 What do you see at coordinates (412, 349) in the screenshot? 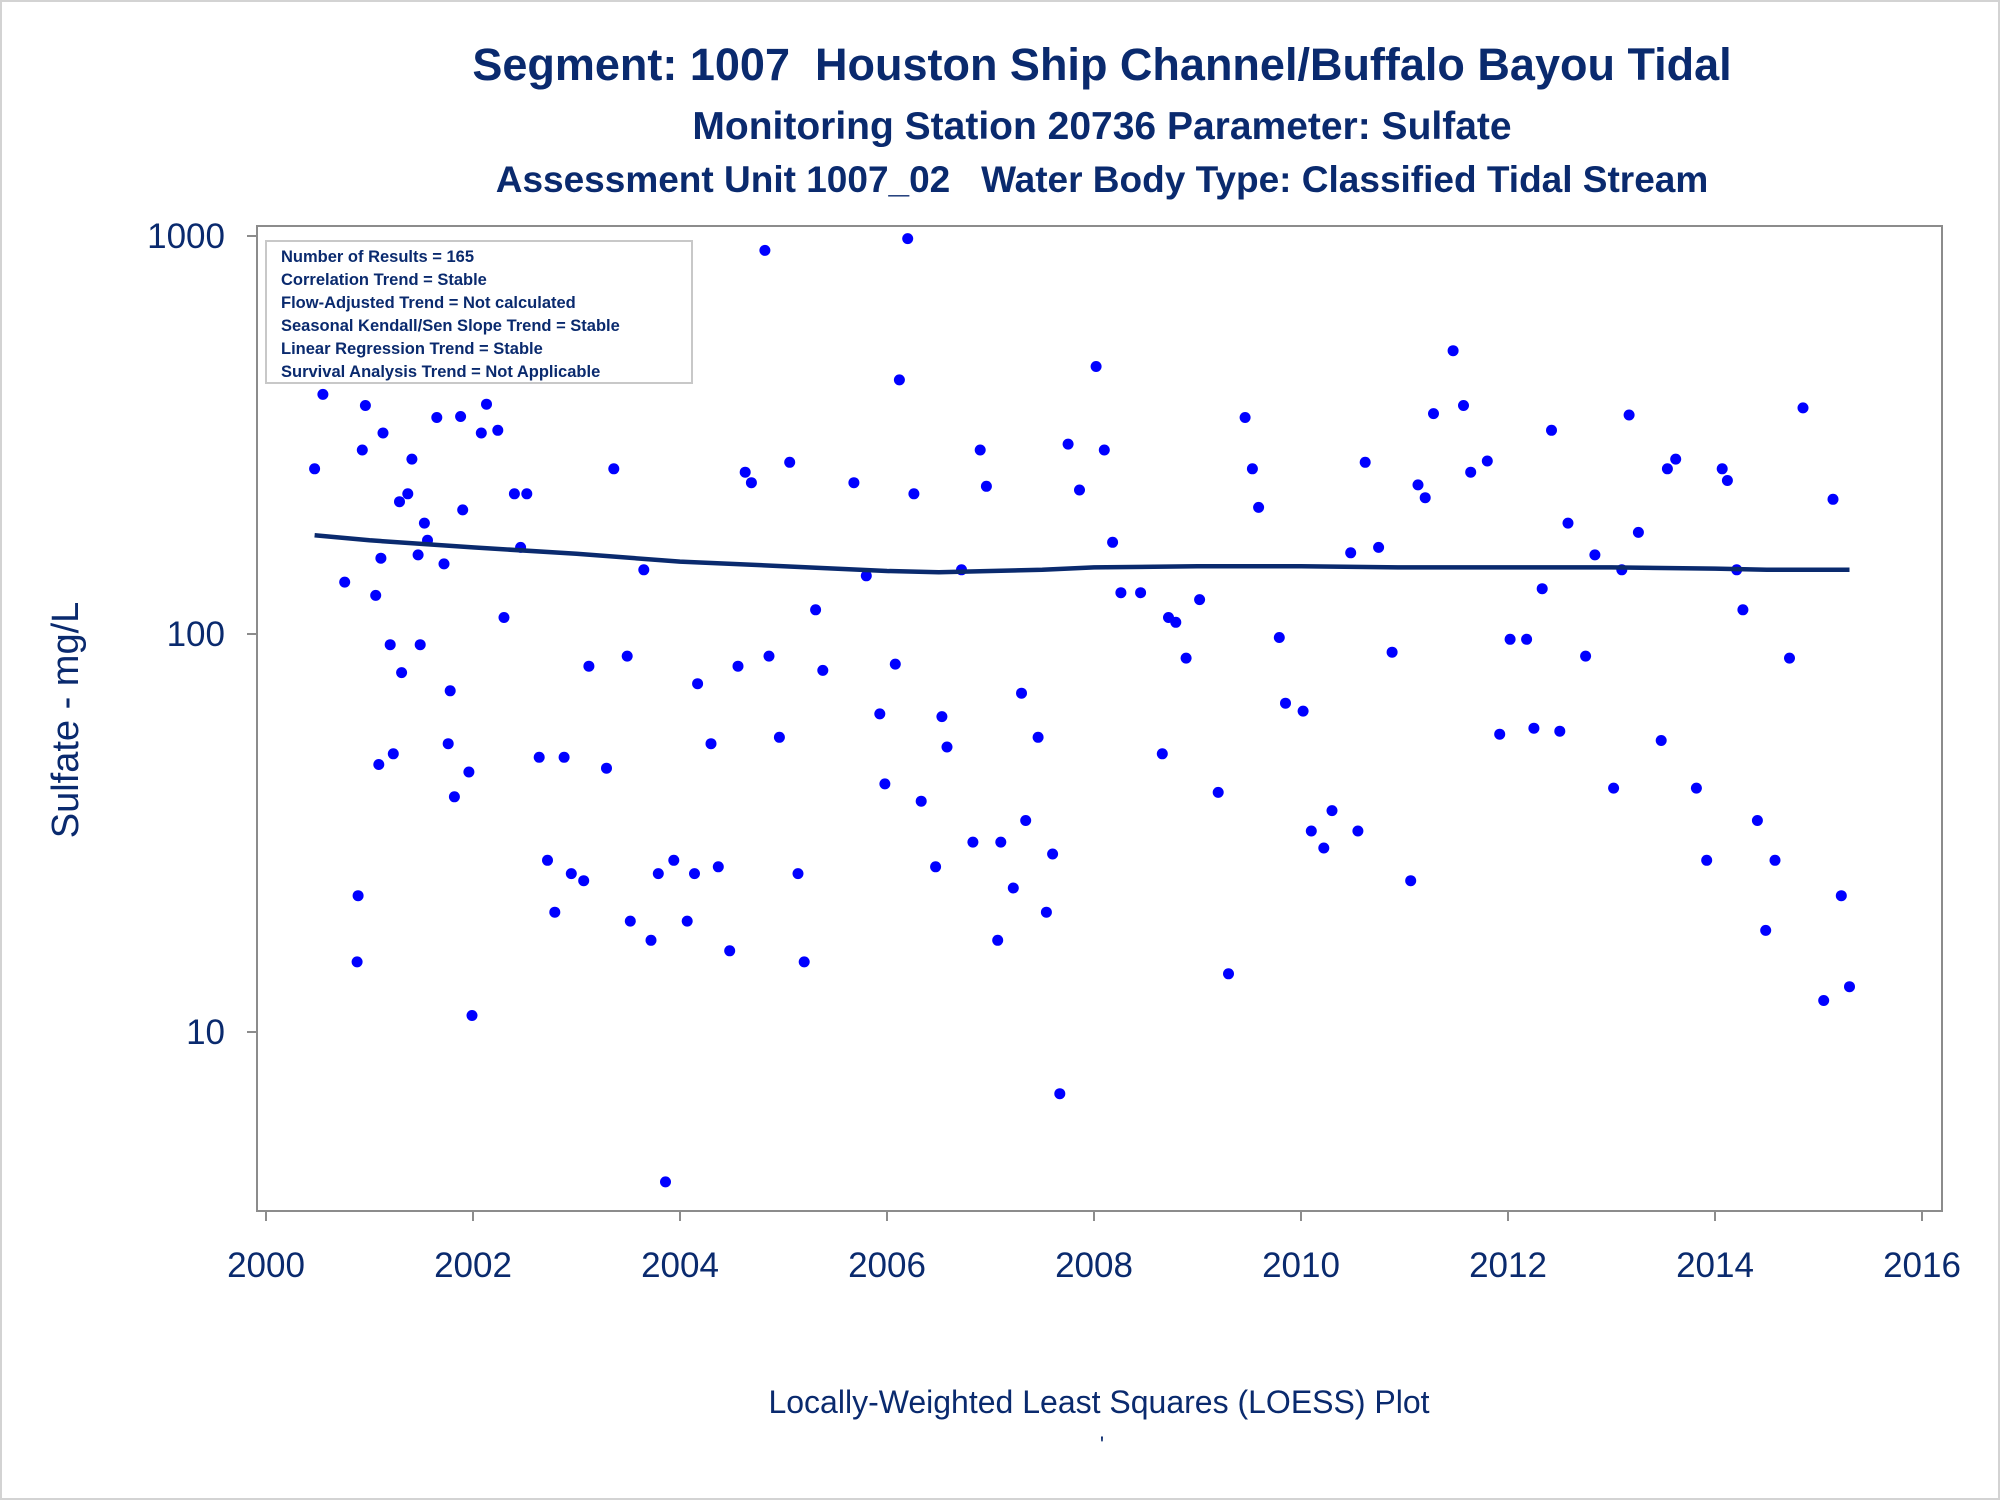
I see `info-line: Linear Regression Trend = Stable` at bounding box center [412, 349].